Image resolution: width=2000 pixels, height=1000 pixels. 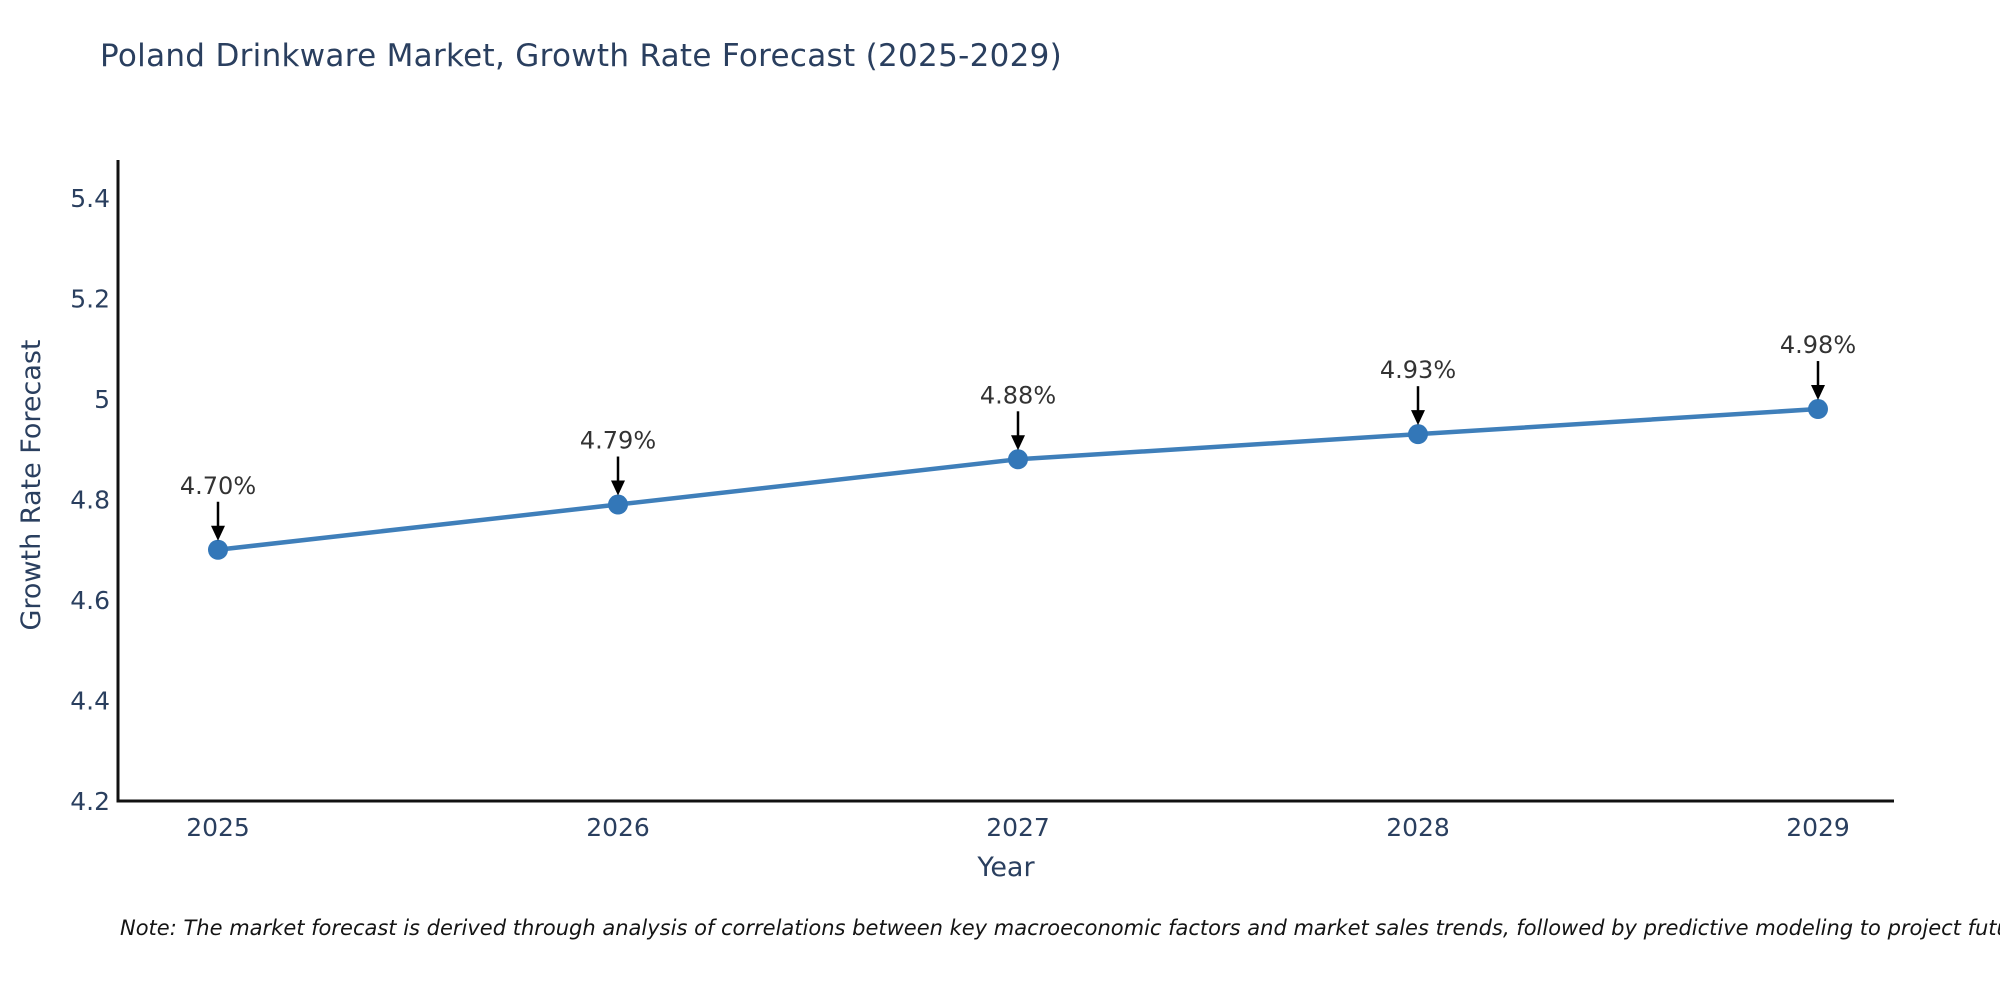 I want to click on data-point-label: 4.93%, so click(x=1418, y=370).